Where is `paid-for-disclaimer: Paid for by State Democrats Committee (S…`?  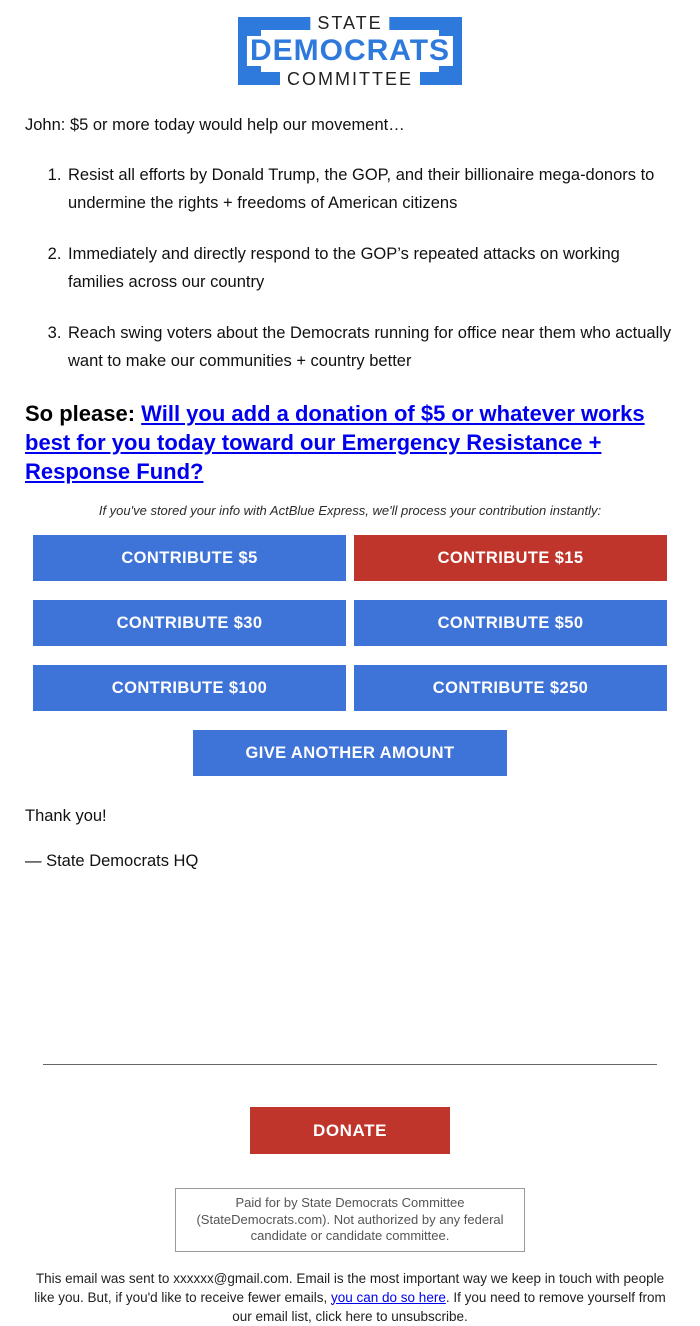
paid-for-disclaimer: Paid for by State Democrats Committee (S… is located at coordinates (350, 1220).